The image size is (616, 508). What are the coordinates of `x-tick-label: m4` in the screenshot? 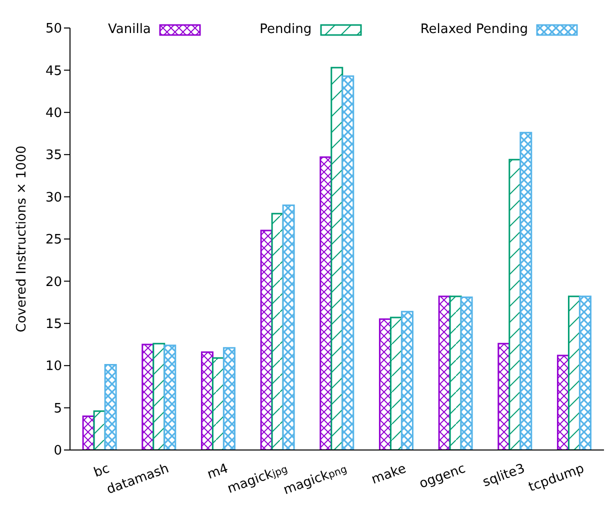 It's located at (217, 471).